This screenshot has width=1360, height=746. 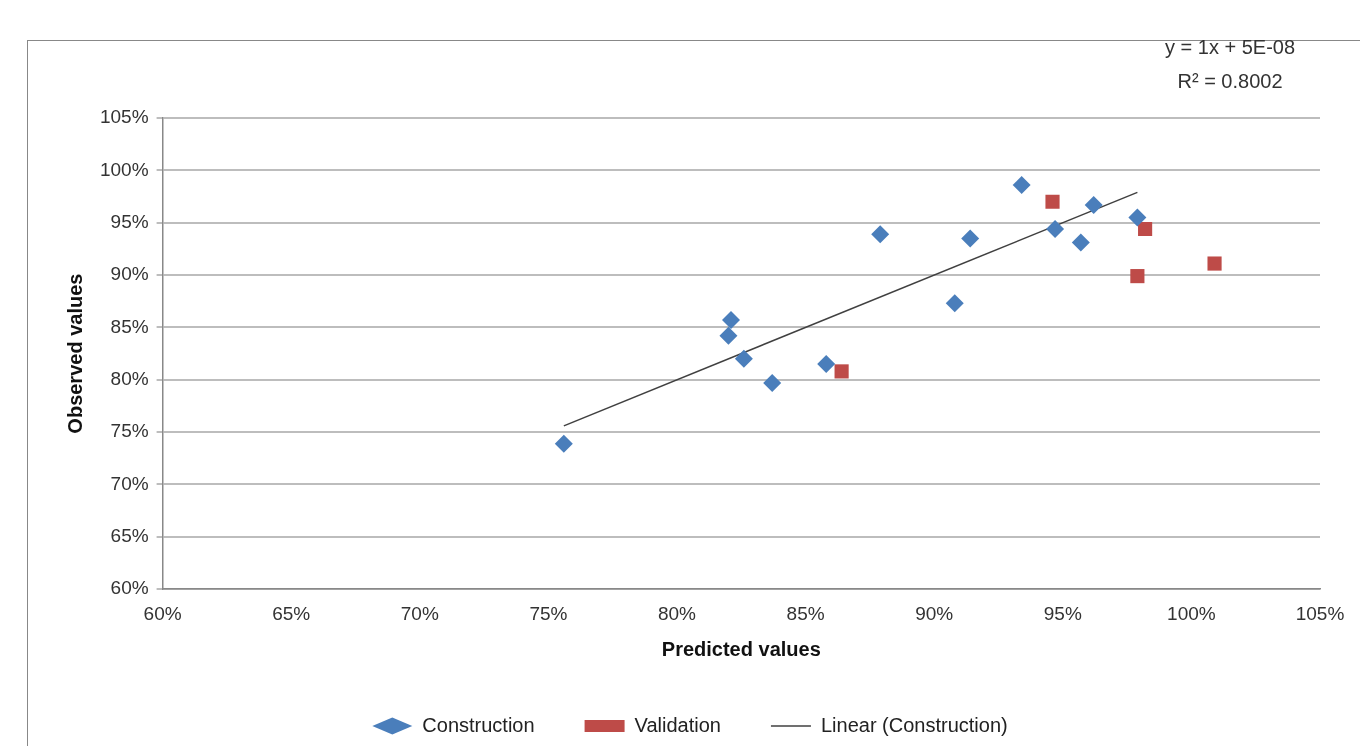 What do you see at coordinates (129, 431) in the screenshot?
I see `y-tick-label: 75%` at bounding box center [129, 431].